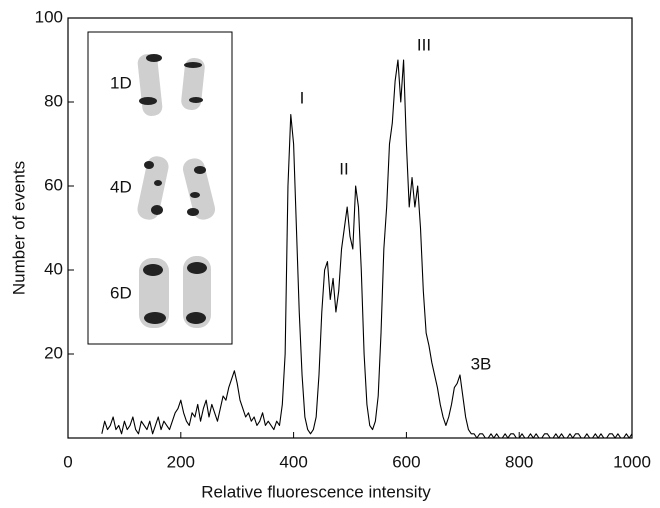 This screenshot has width=660, height=508. What do you see at coordinates (181, 461) in the screenshot?
I see `x-tick-label: 200` at bounding box center [181, 461].